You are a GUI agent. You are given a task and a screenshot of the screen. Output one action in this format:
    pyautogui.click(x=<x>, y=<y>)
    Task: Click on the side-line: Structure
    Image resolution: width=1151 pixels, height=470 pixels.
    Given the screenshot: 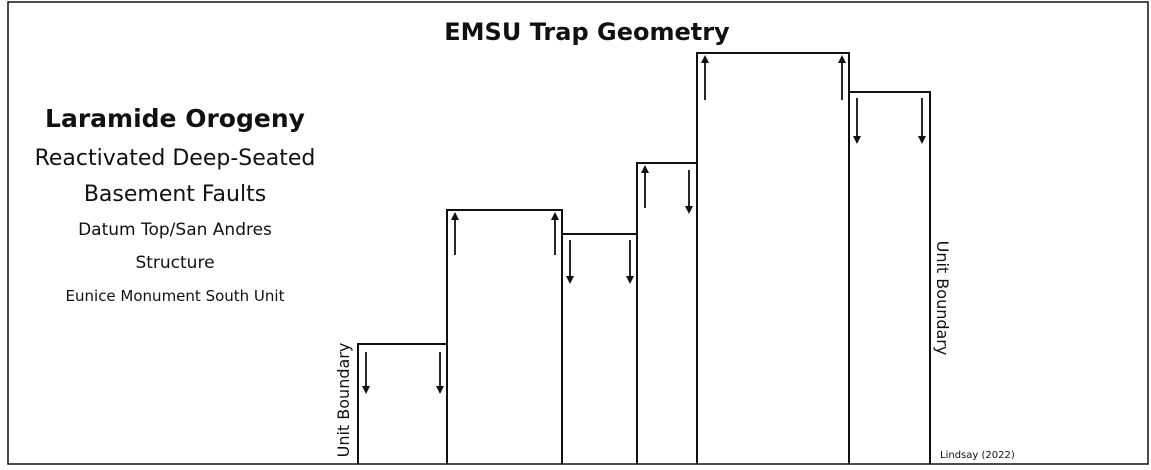 What is the action you would take?
    pyautogui.click(x=174, y=263)
    